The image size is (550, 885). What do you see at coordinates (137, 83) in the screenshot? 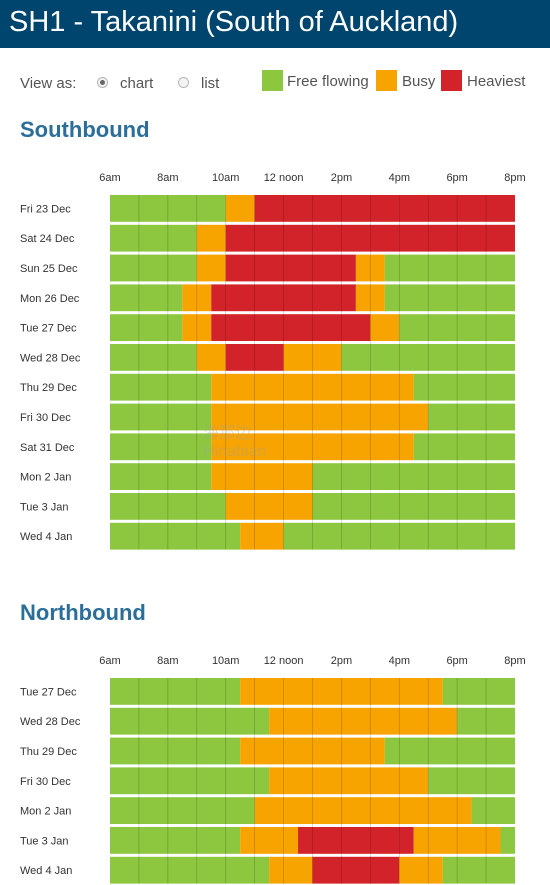
I see `chart-option-label: chart` at bounding box center [137, 83].